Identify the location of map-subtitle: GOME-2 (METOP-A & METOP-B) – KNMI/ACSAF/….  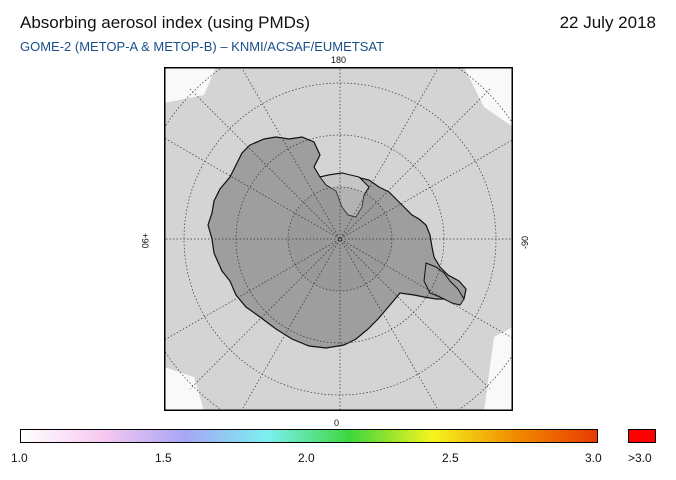
(202, 46).